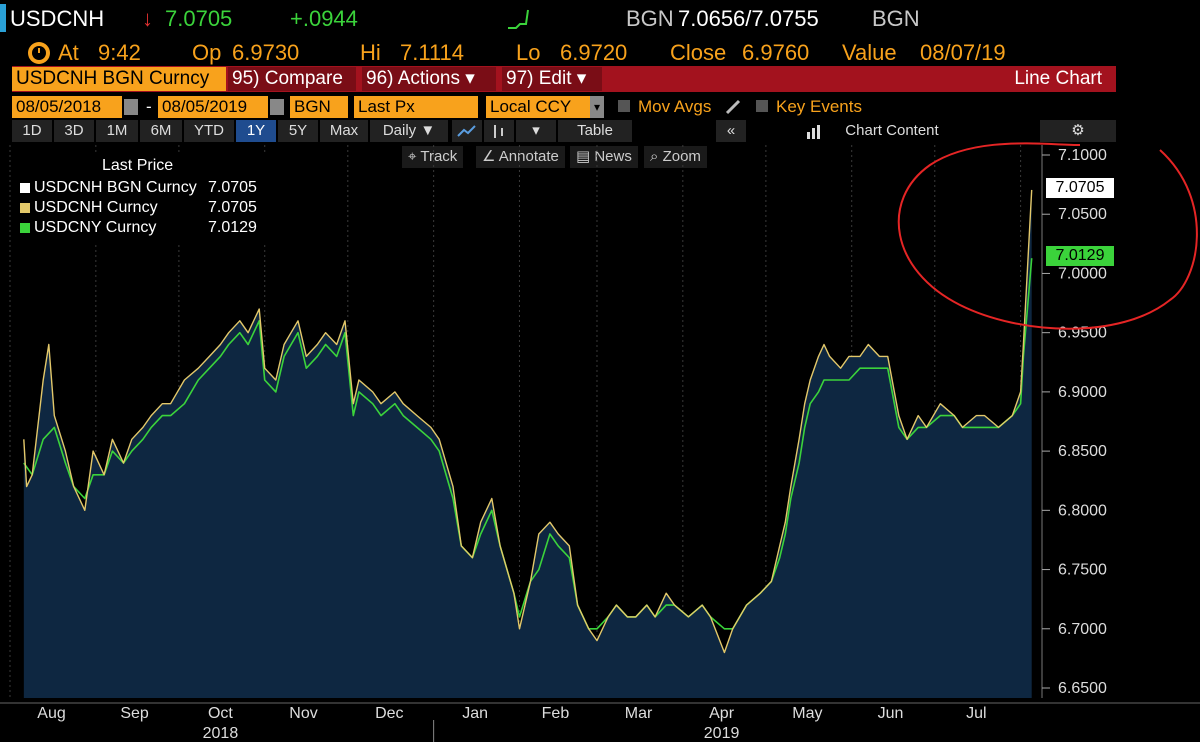  Describe the element at coordinates (1082, 155) in the screenshot. I see `y-tick-label: 7.1000` at that location.